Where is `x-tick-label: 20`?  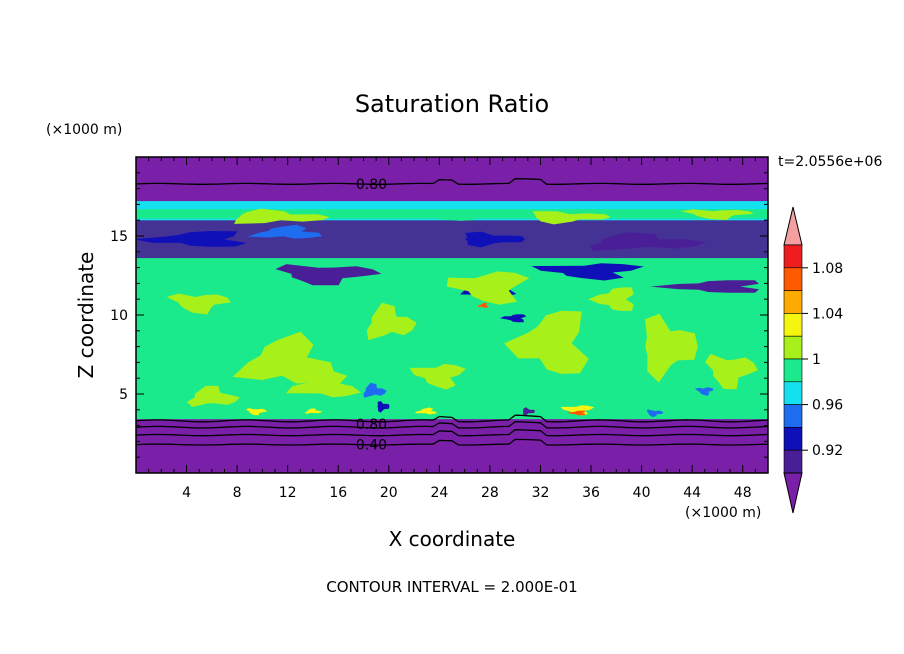
x-tick-label: 20 is located at coordinates (389, 493).